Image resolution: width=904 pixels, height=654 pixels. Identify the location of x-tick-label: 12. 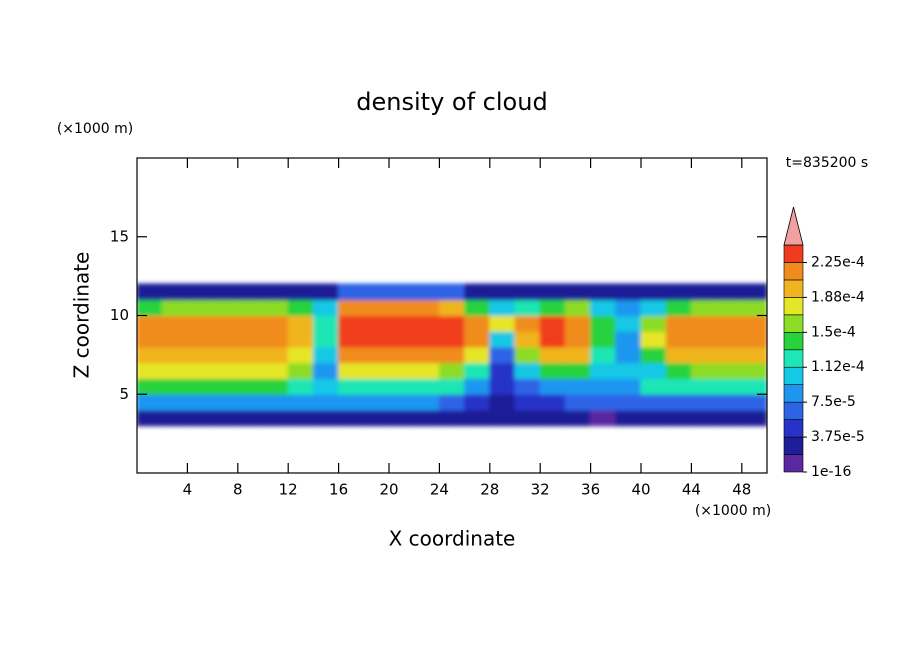
(288, 490).